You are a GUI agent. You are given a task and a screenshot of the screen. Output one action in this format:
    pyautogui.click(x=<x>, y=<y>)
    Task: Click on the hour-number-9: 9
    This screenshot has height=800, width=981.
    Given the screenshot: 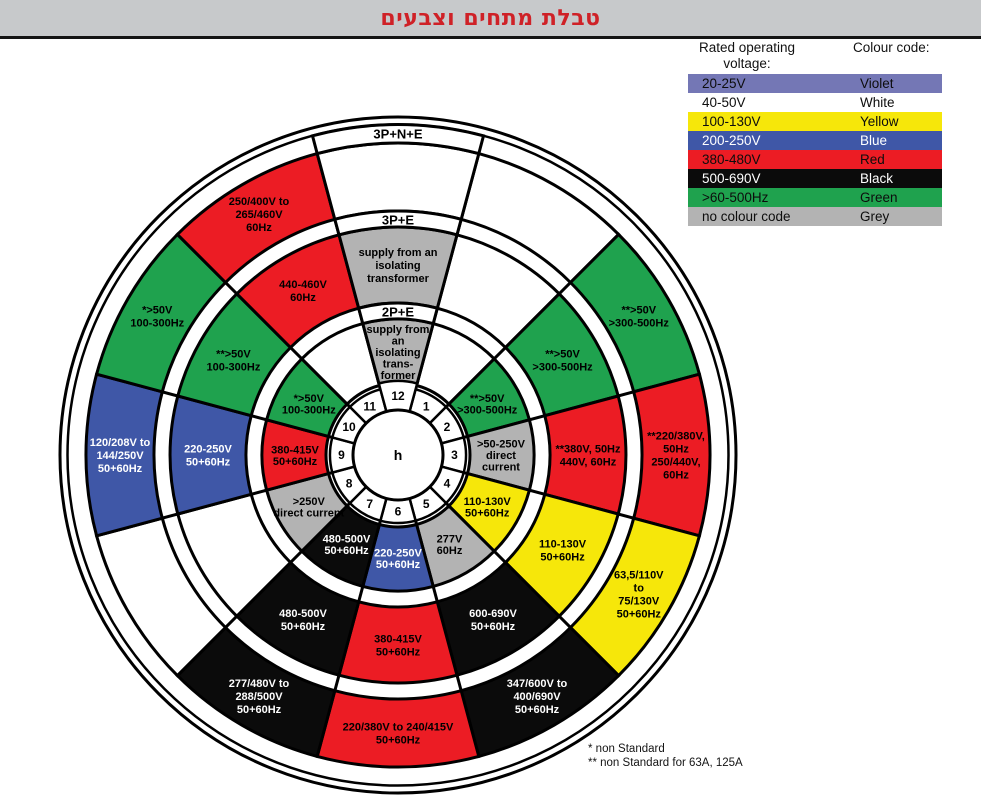 What is the action you would take?
    pyautogui.click(x=341, y=455)
    